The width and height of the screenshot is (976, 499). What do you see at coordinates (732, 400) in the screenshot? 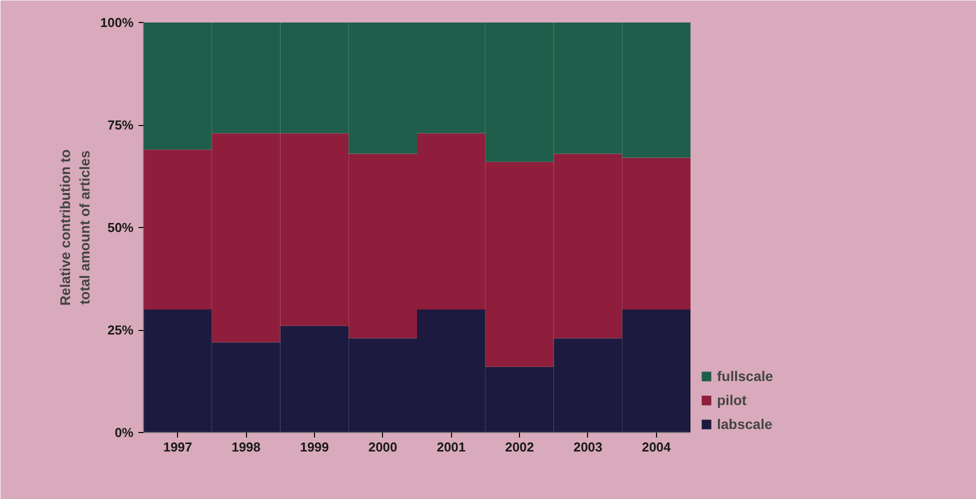
I see `legend-label: pilot` at bounding box center [732, 400].